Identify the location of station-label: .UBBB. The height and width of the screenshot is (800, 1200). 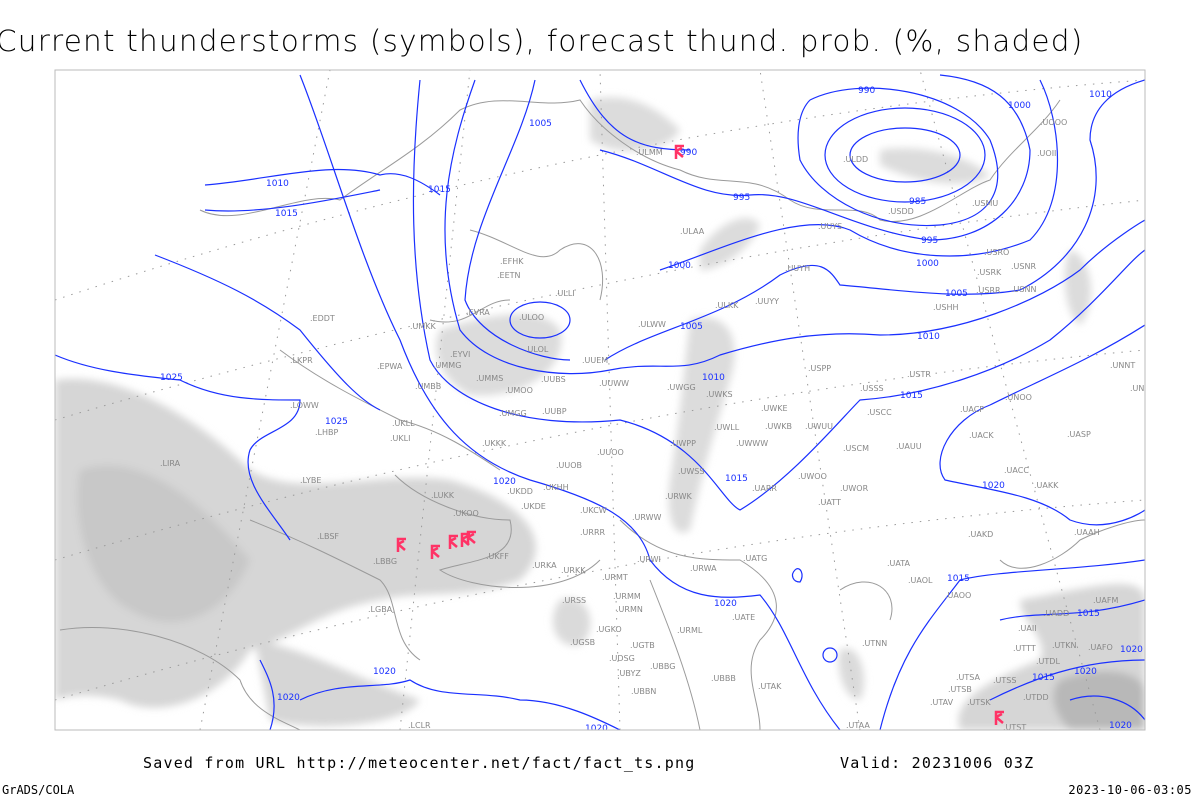
(723, 678).